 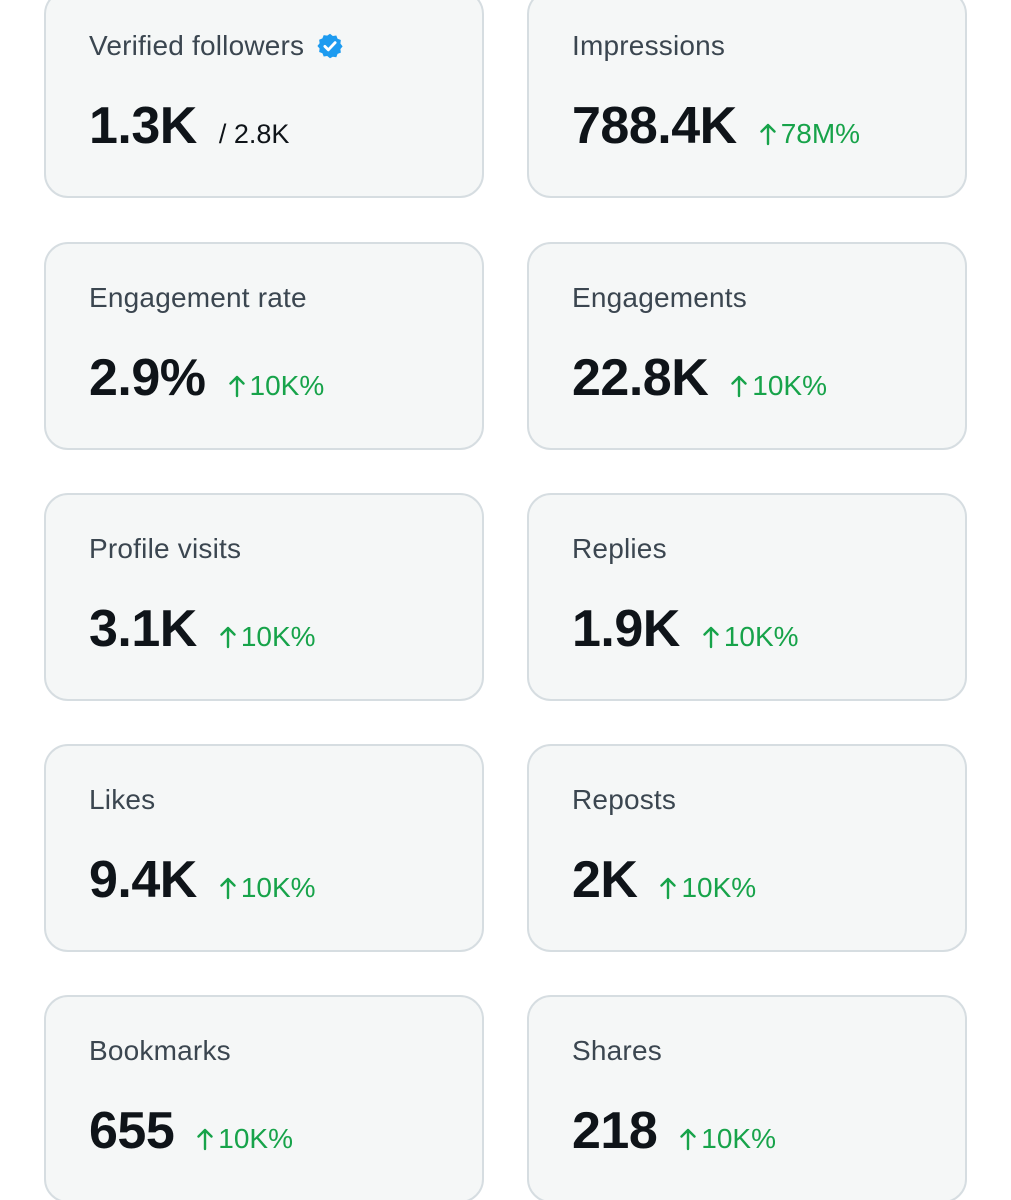 What do you see at coordinates (143, 126) in the screenshot?
I see `metric-value: 1.3K` at bounding box center [143, 126].